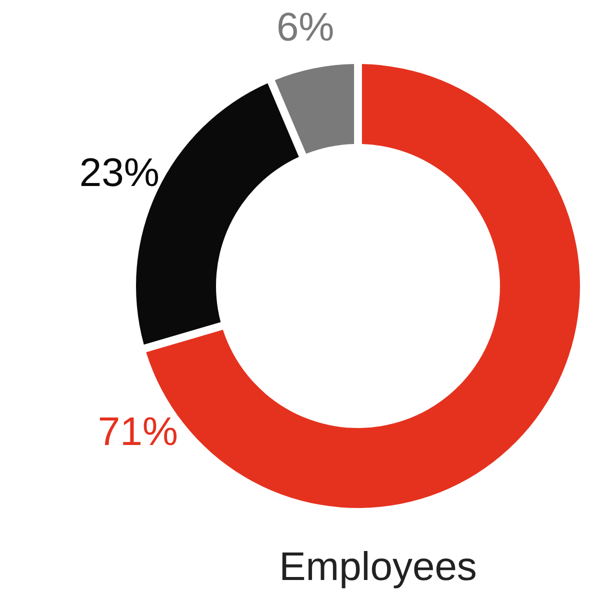 The width and height of the screenshot is (590, 612). Describe the element at coordinates (119, 173) in the screenshot. I see `data-label: 23%` at that location.